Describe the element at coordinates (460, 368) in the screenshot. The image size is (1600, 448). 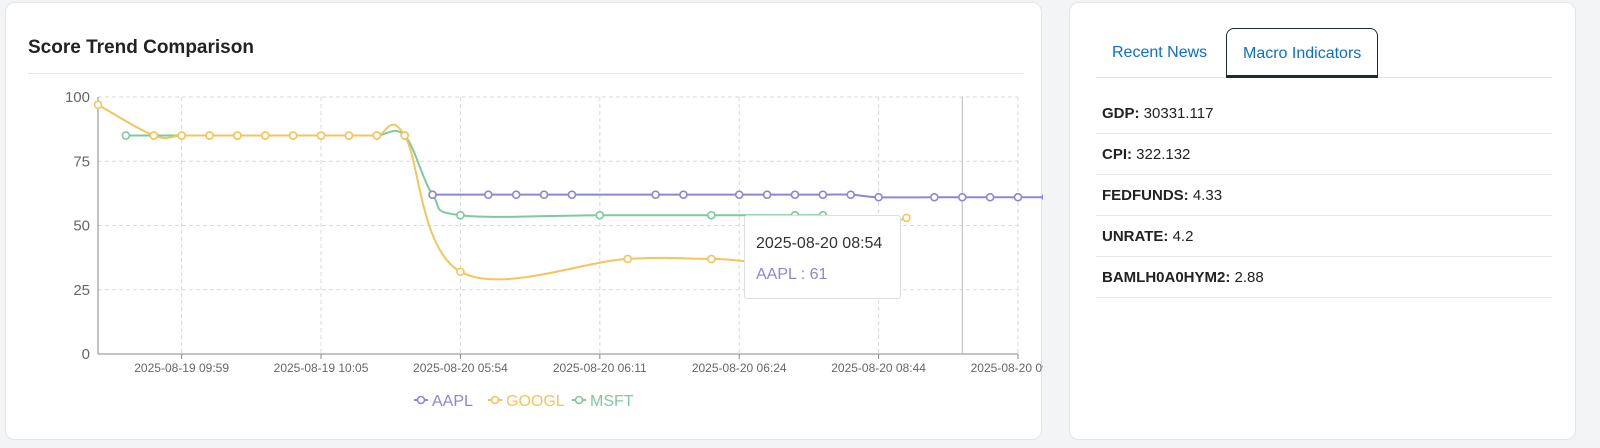
I see `x-tick-label: 2025-08-20 05:54` at that location.